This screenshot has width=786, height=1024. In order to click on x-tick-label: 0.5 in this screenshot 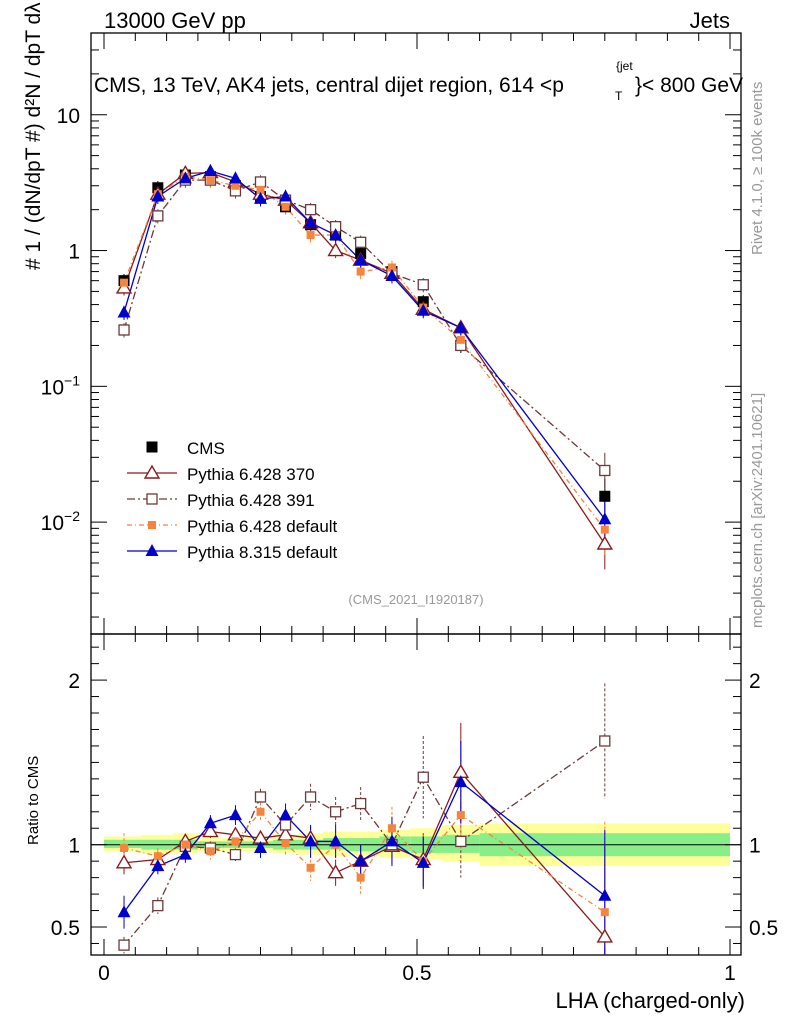, I will do `click(416, 973)`.